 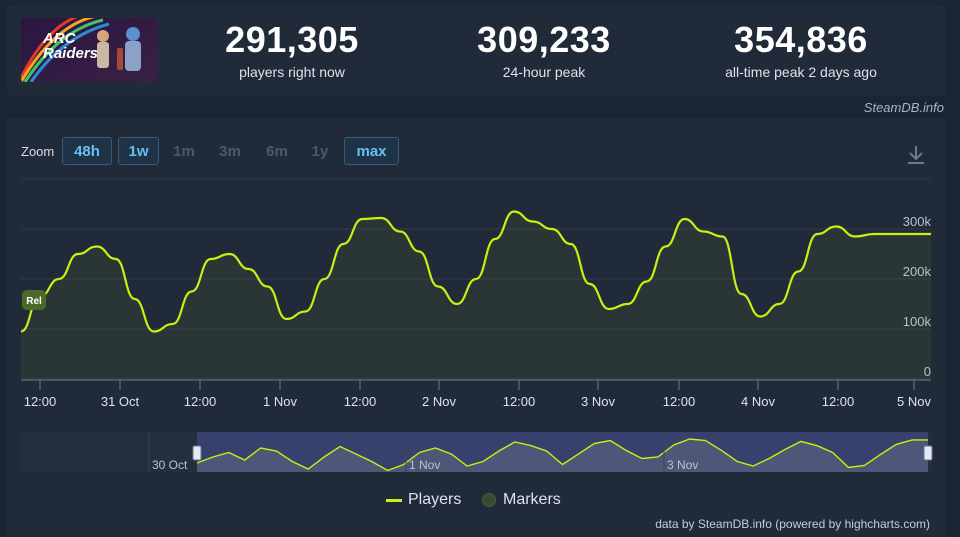 What do you see at coordinates (682, 465) in the screenshot?
I see `navigator-label: 3 Nov` at bounding box center [682, 465].